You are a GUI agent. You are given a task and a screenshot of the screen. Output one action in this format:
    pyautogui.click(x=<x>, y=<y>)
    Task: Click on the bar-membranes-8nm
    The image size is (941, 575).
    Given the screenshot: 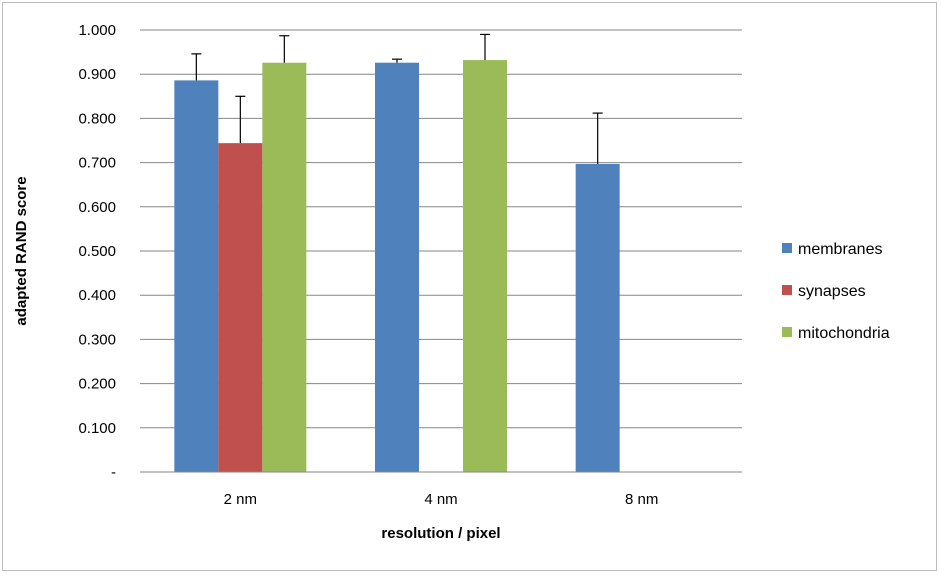 What is the action you would take?
    pyautogui.click(x=597, y=317)
    